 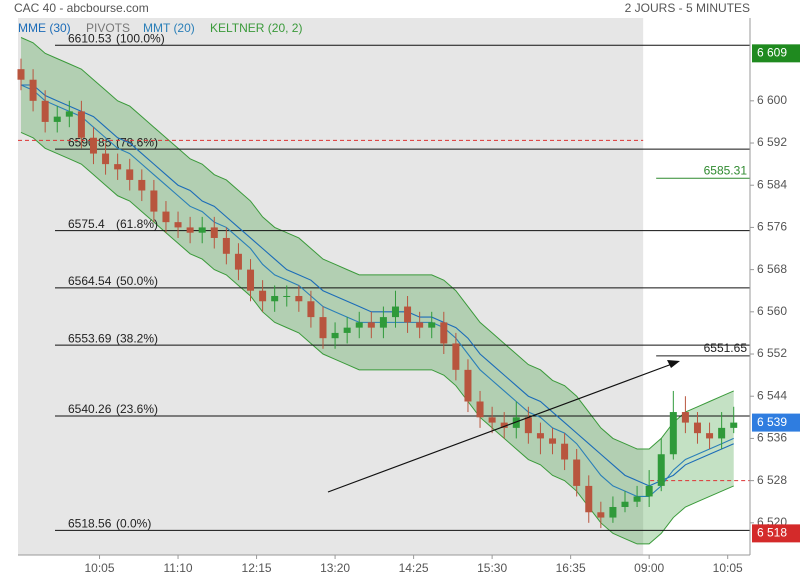 What do you see at coordinates (169, 28) in the screenshot?
I see `legend-entry: MMT (20)` at bounding box center [169, 28].